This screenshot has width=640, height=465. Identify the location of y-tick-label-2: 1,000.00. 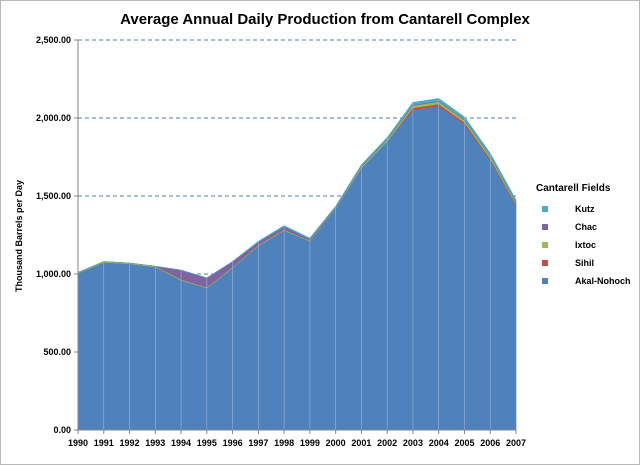
(53, 274).